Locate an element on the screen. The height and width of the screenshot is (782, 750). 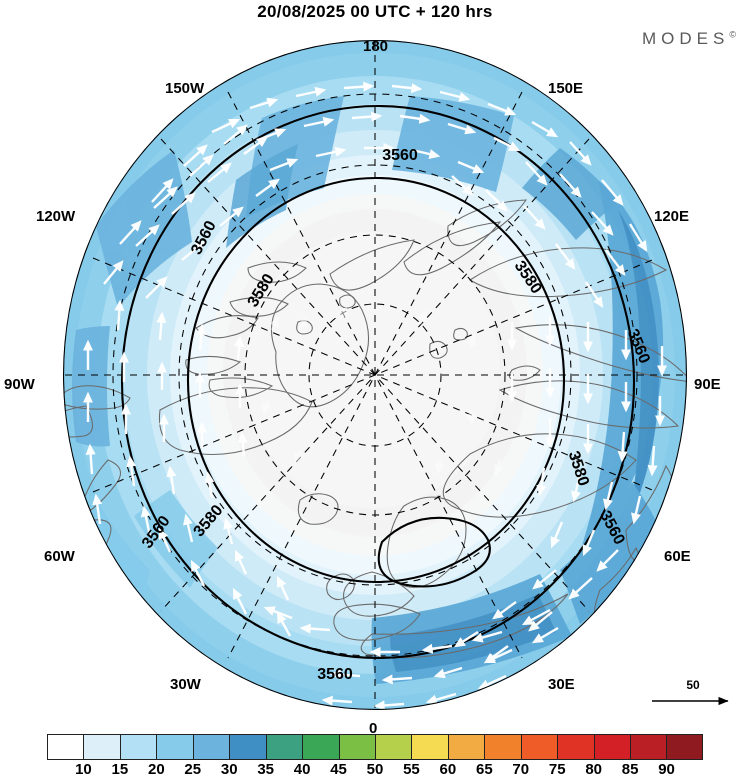
colorbar-tick-label: 55 is located at coordinates (411, 769).